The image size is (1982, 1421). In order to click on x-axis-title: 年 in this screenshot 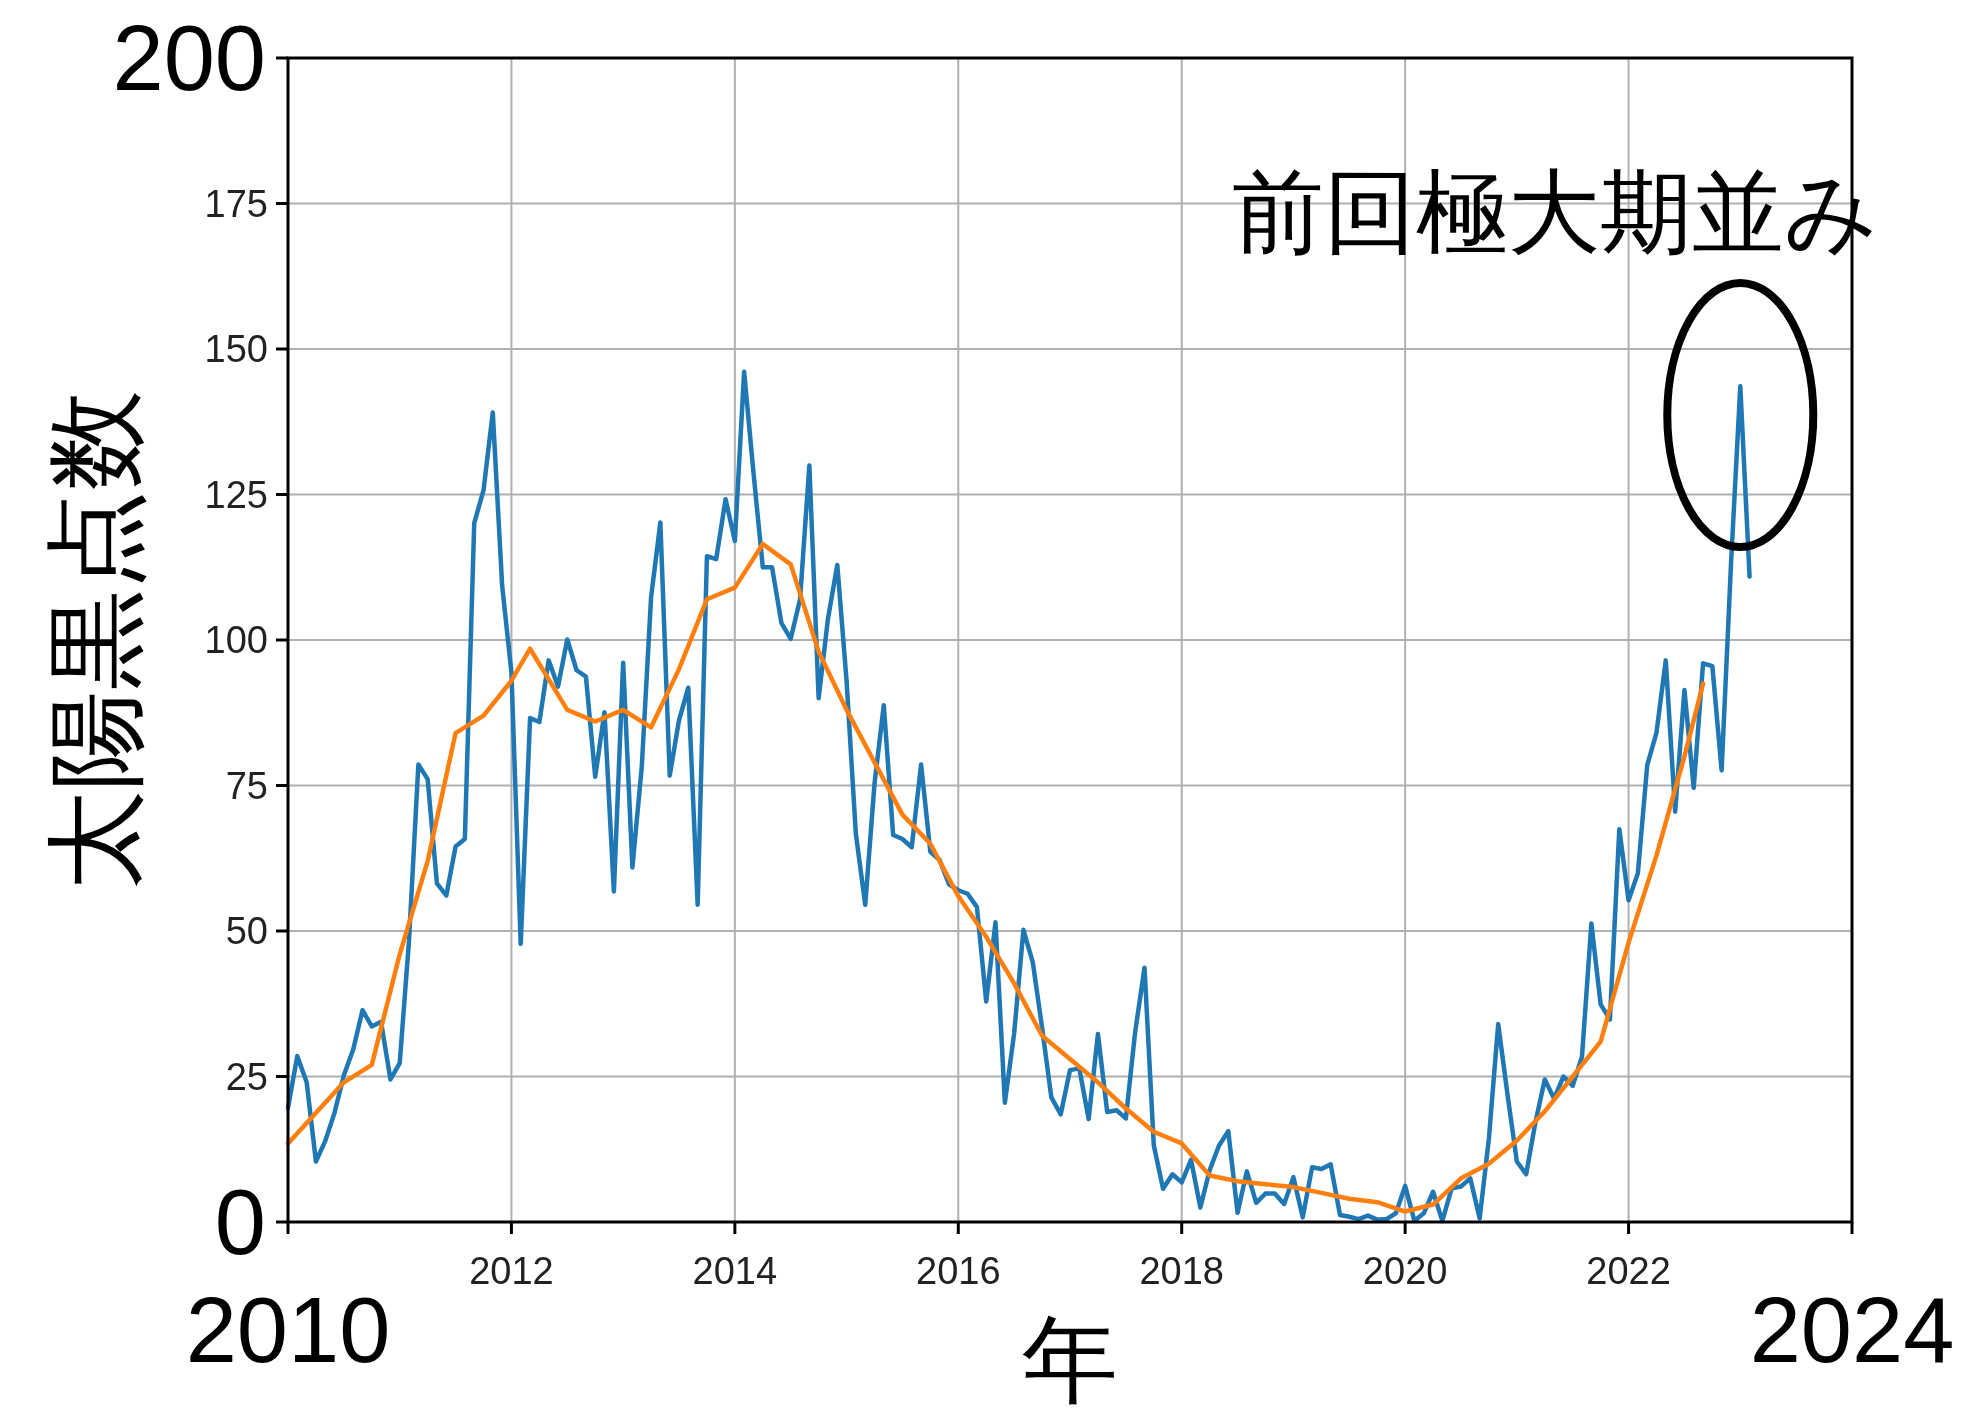, I will do `click(1070, 1359)`.